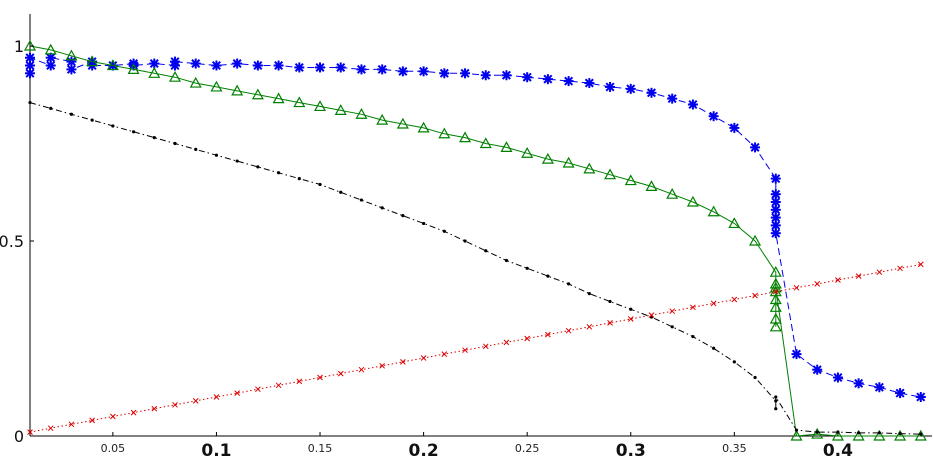  I want to click on x-tick-label: 0.3, so click(631, 450).